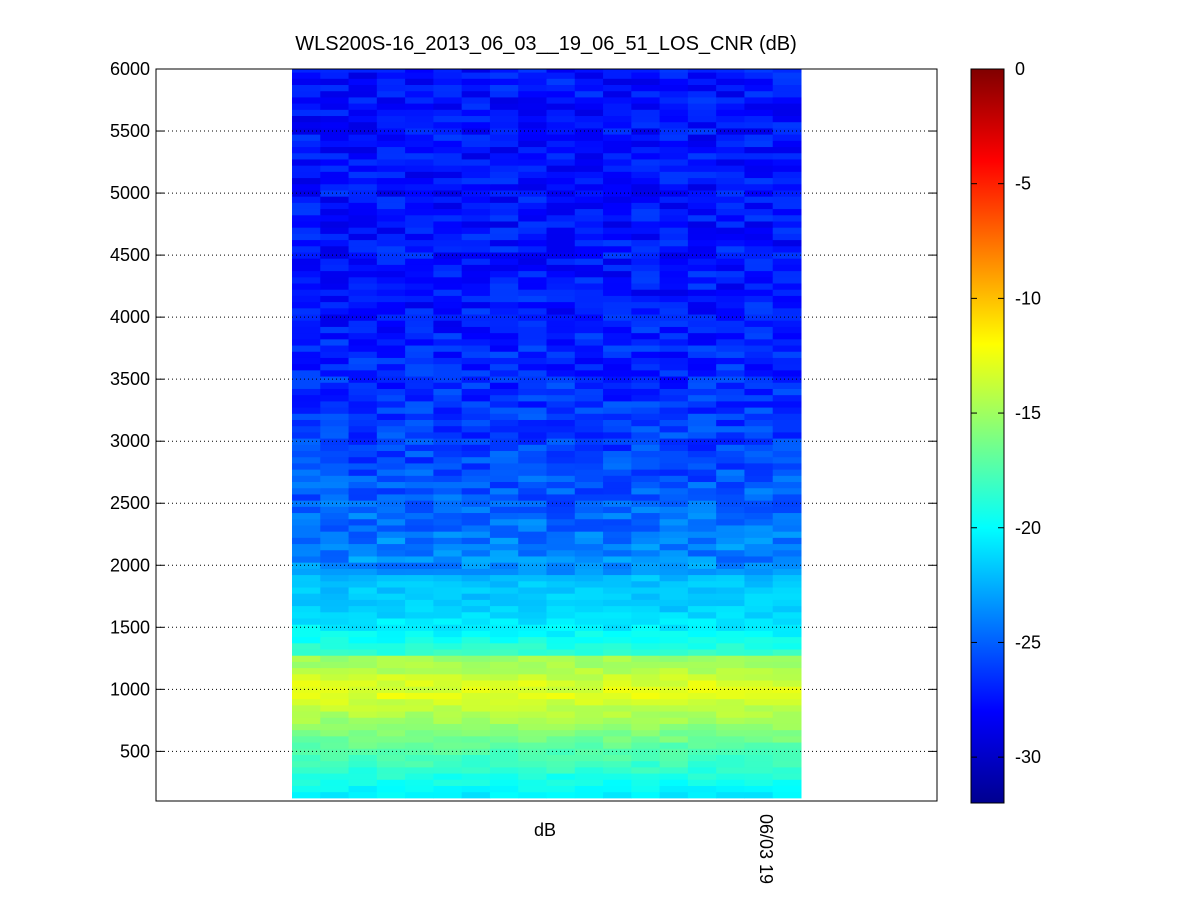 Image resolution: width=1201 pixels, height=901 pixels. I want to click on y-tick-label: 2500, so click(130, 503).